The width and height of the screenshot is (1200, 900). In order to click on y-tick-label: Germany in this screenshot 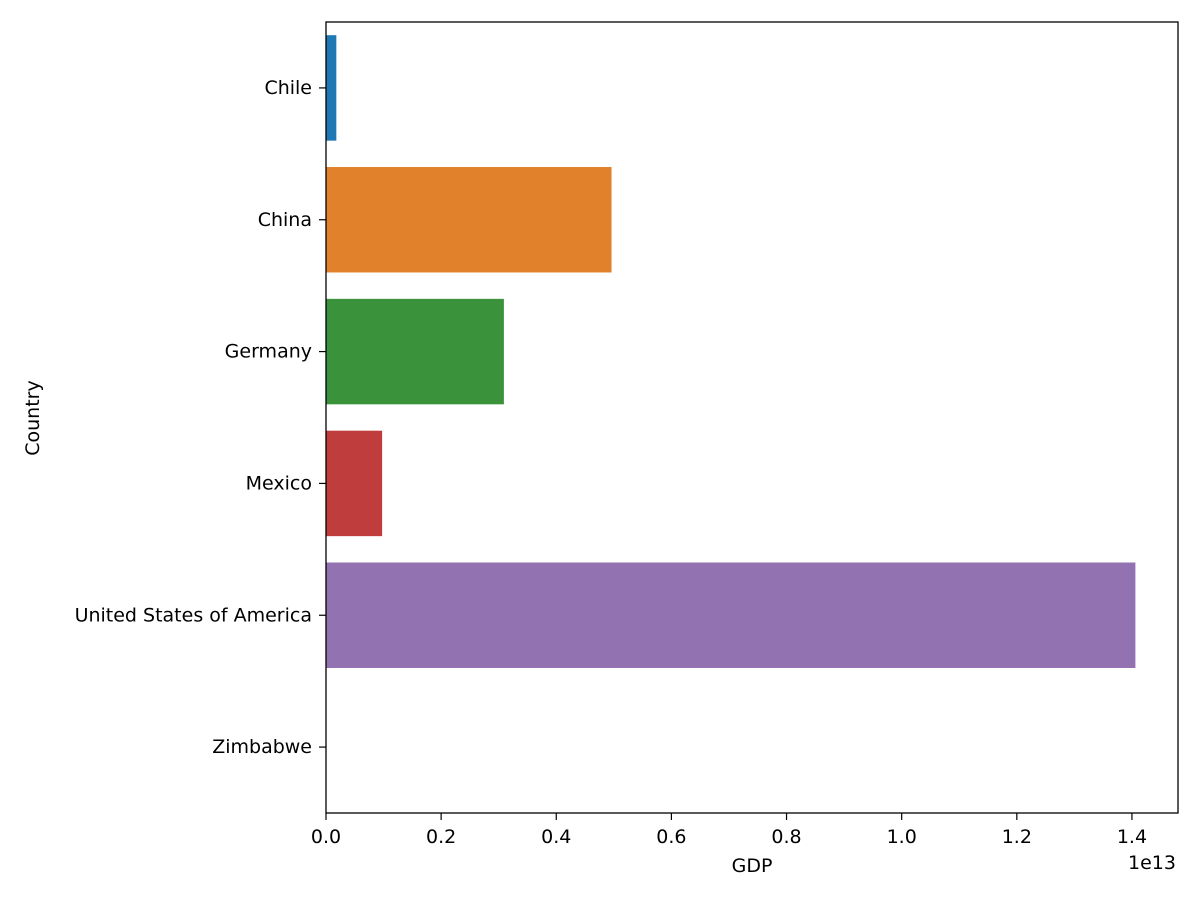, I will do `click(268, 352)`.